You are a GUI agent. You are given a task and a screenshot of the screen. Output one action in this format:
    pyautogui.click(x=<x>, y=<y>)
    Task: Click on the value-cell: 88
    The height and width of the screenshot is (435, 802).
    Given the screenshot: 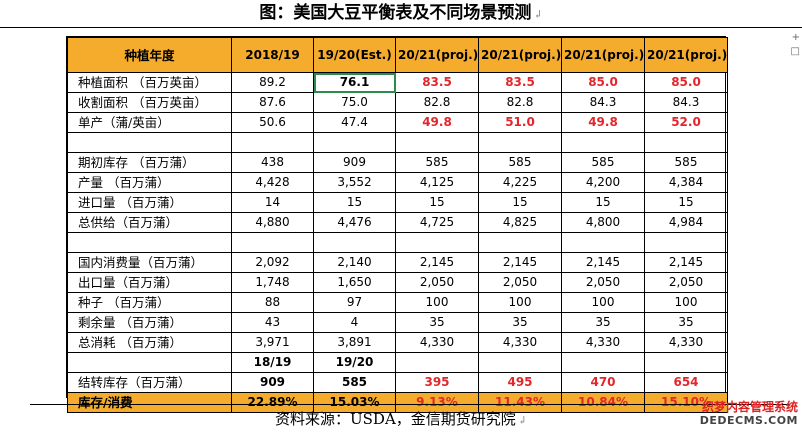 What is the action you would take?
    pyautogui.click(x=272, y=302)
    